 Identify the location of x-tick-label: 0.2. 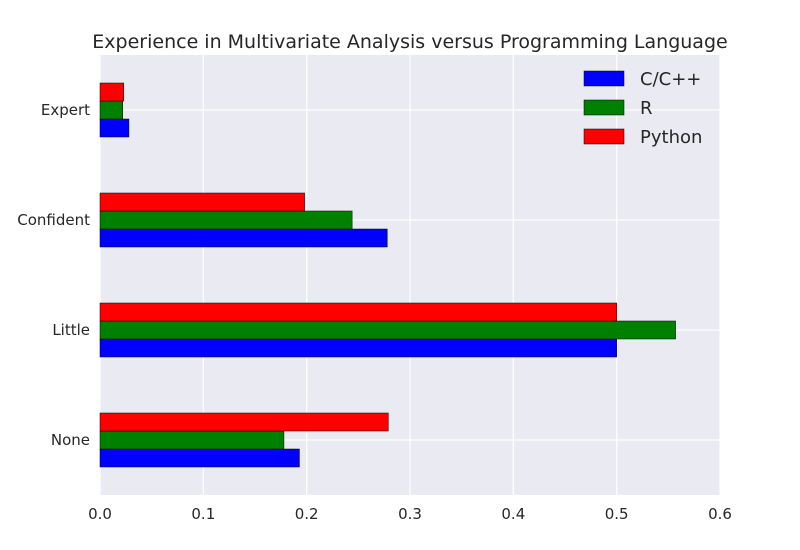
(307, 514).